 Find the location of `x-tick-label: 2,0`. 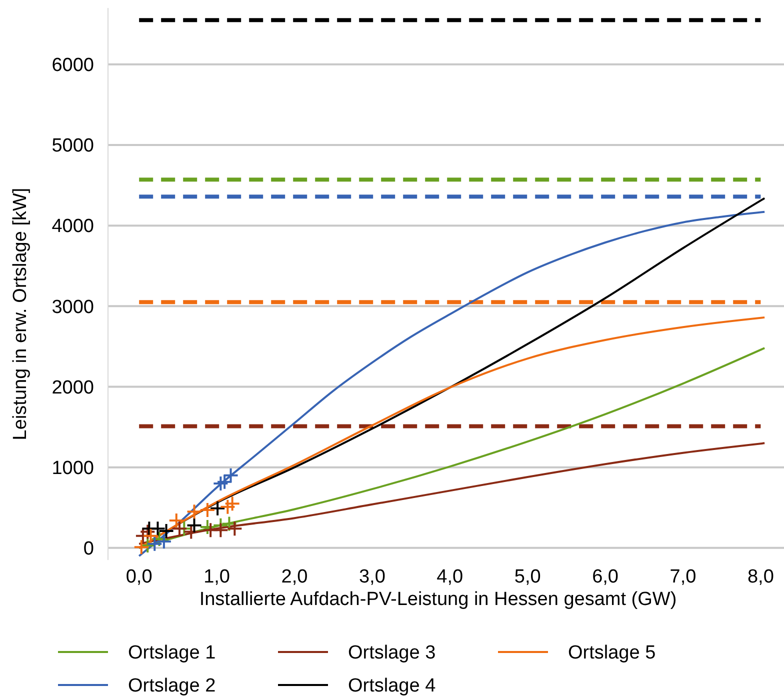

x-tick-label: 2,0 is located at coordinates (294, 577).